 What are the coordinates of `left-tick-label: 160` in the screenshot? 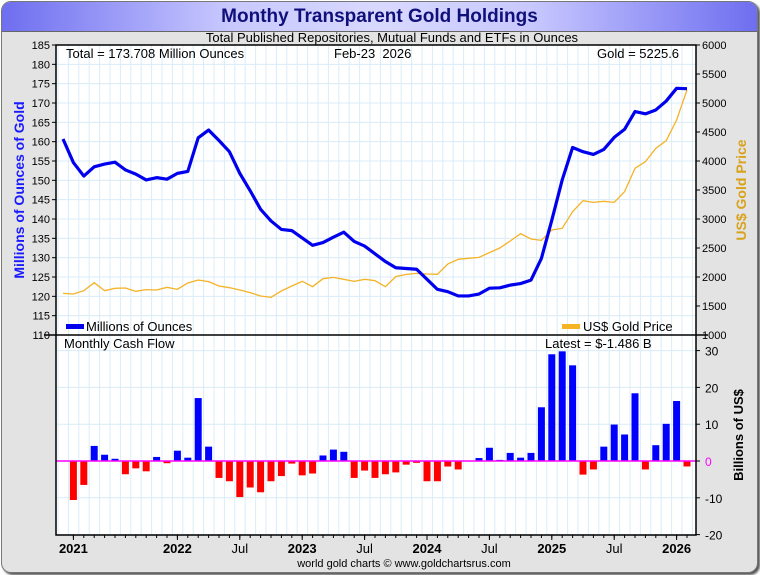 It's located at (41, 143).